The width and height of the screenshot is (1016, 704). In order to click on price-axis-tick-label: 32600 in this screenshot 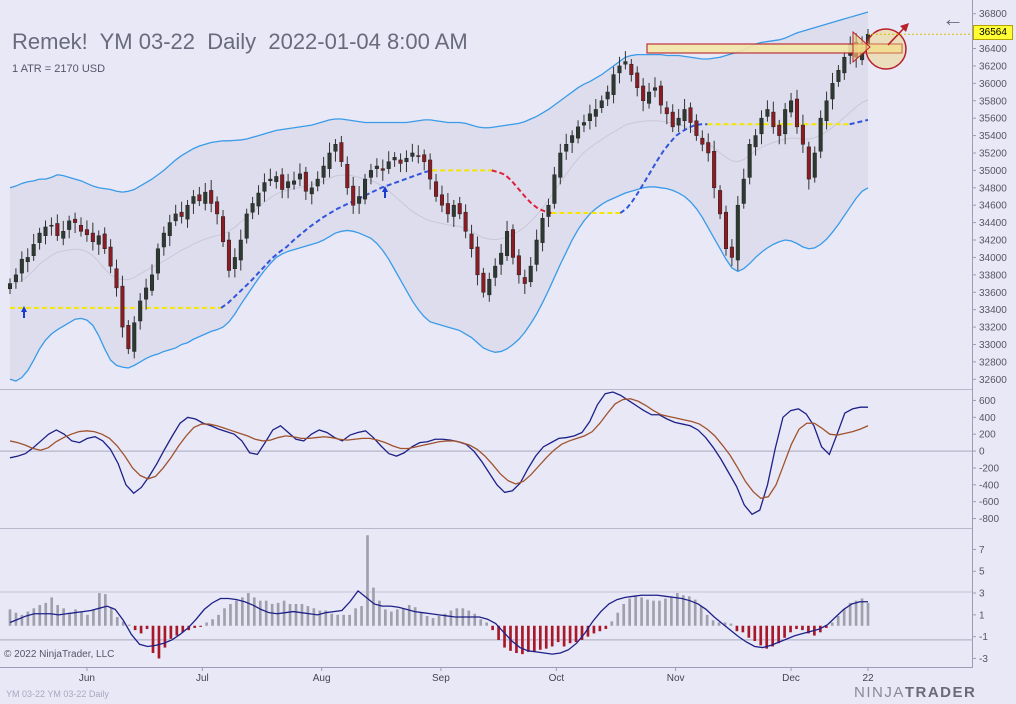, I will do `click(993, 380)`.